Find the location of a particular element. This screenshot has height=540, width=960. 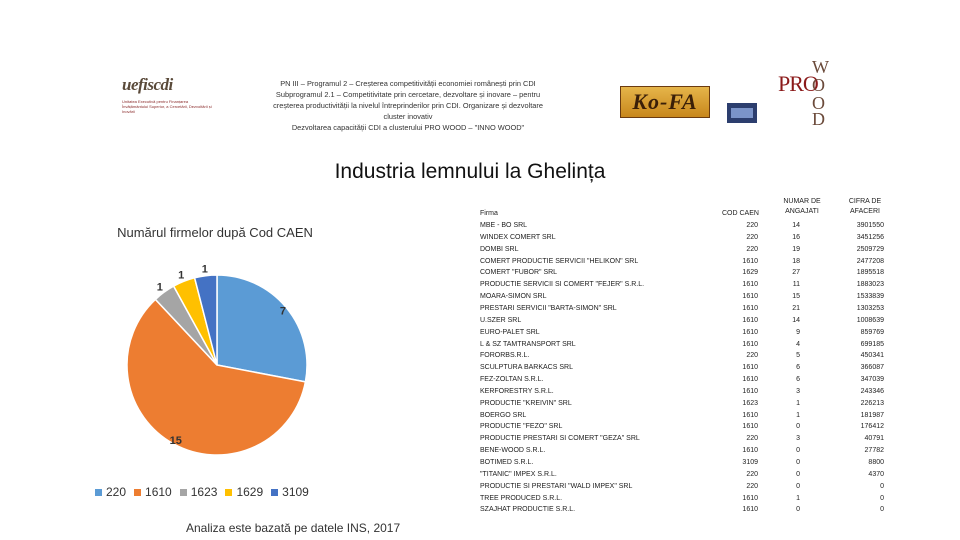

table-row: PRODUCTIE "FEZO" SRL 1610 0 176412 is located at coordinates (685, 429).